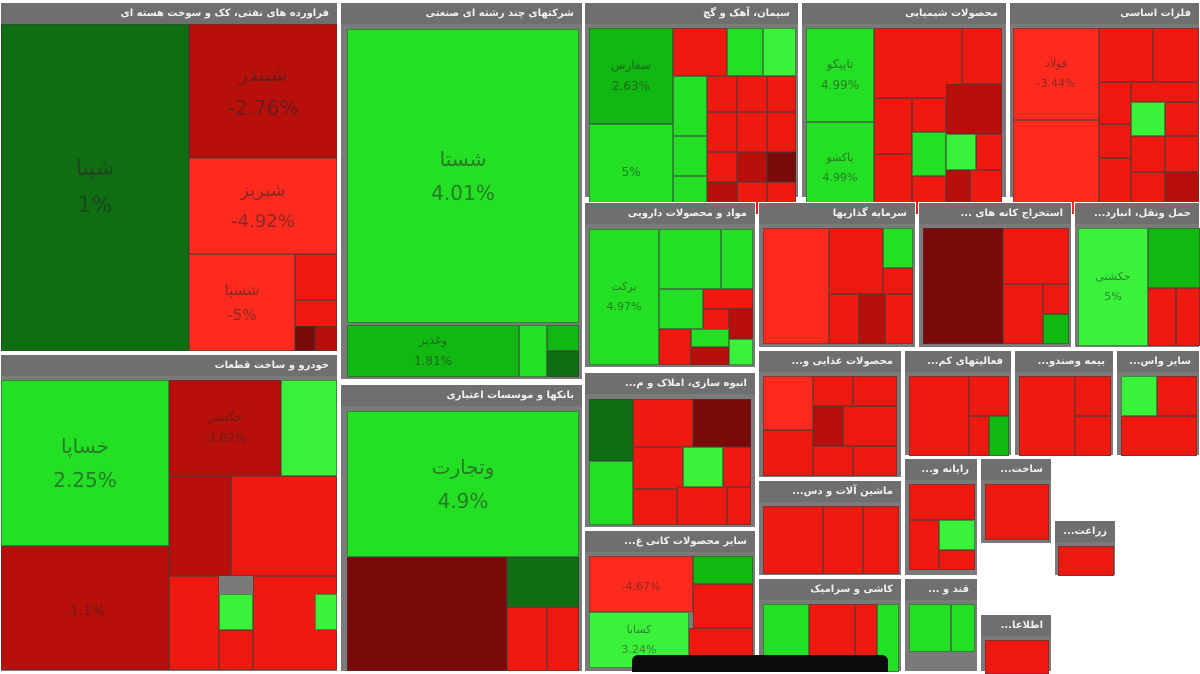 The height and width of the screenshot is (674, 1200). What do you see at coordinates (85, 463) in the screenshot?
I see `stock-tile: خساپا 2.25%` at bounding box center [85, 463].